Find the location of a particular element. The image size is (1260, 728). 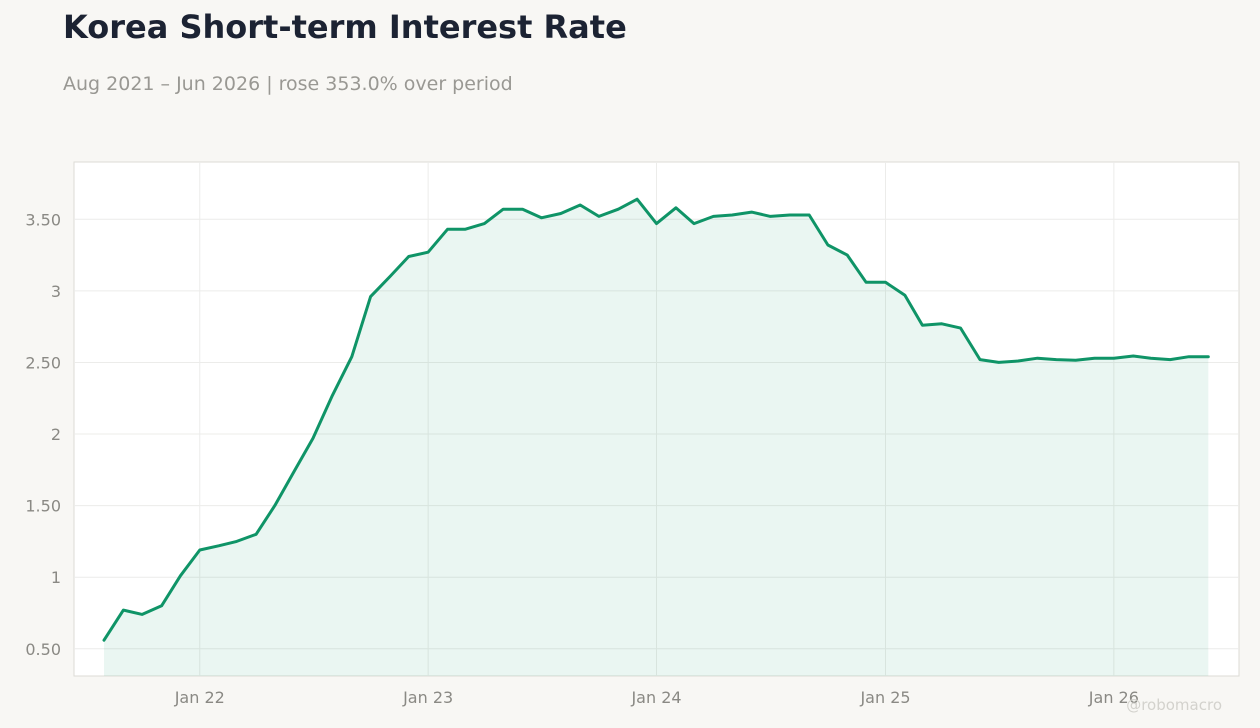

y-tick-label: 2 is located at coordinates (56, 434).